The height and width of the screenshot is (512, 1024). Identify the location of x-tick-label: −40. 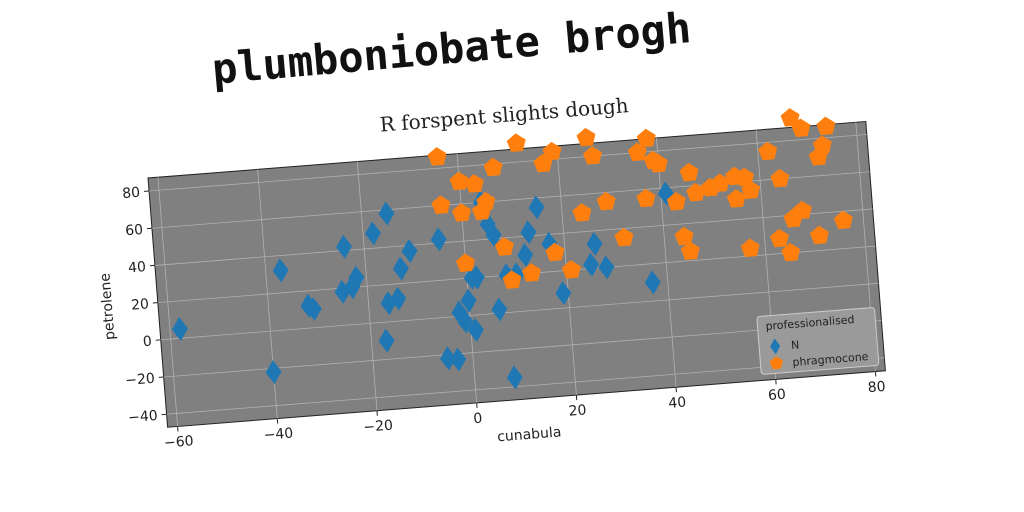
(278, 434).